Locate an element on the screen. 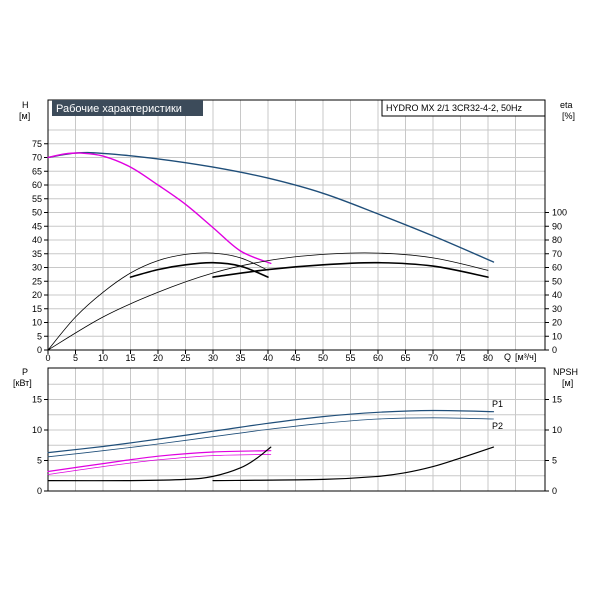 Image resolution: width=600 pixels, height=600 pixels. eta-tick-label: 20 is located at coordinates (557, 323).